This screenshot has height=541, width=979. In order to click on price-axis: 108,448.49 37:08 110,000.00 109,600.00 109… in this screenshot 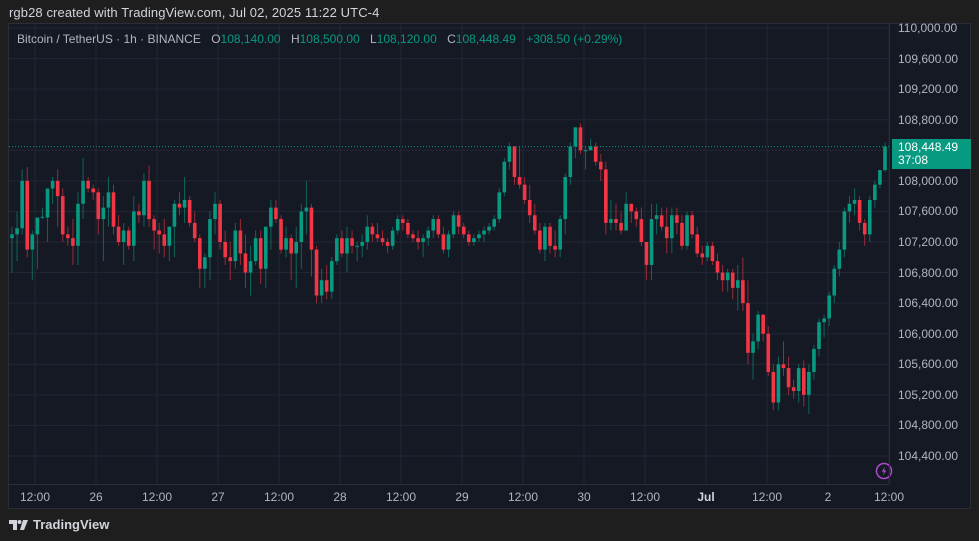, I will do `click(931, 252)`.